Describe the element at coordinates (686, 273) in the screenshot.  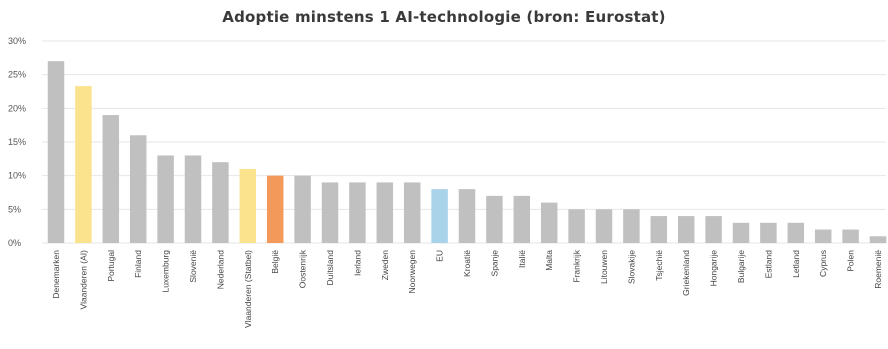
I see `x-tick-label: Griekenland` at that location.